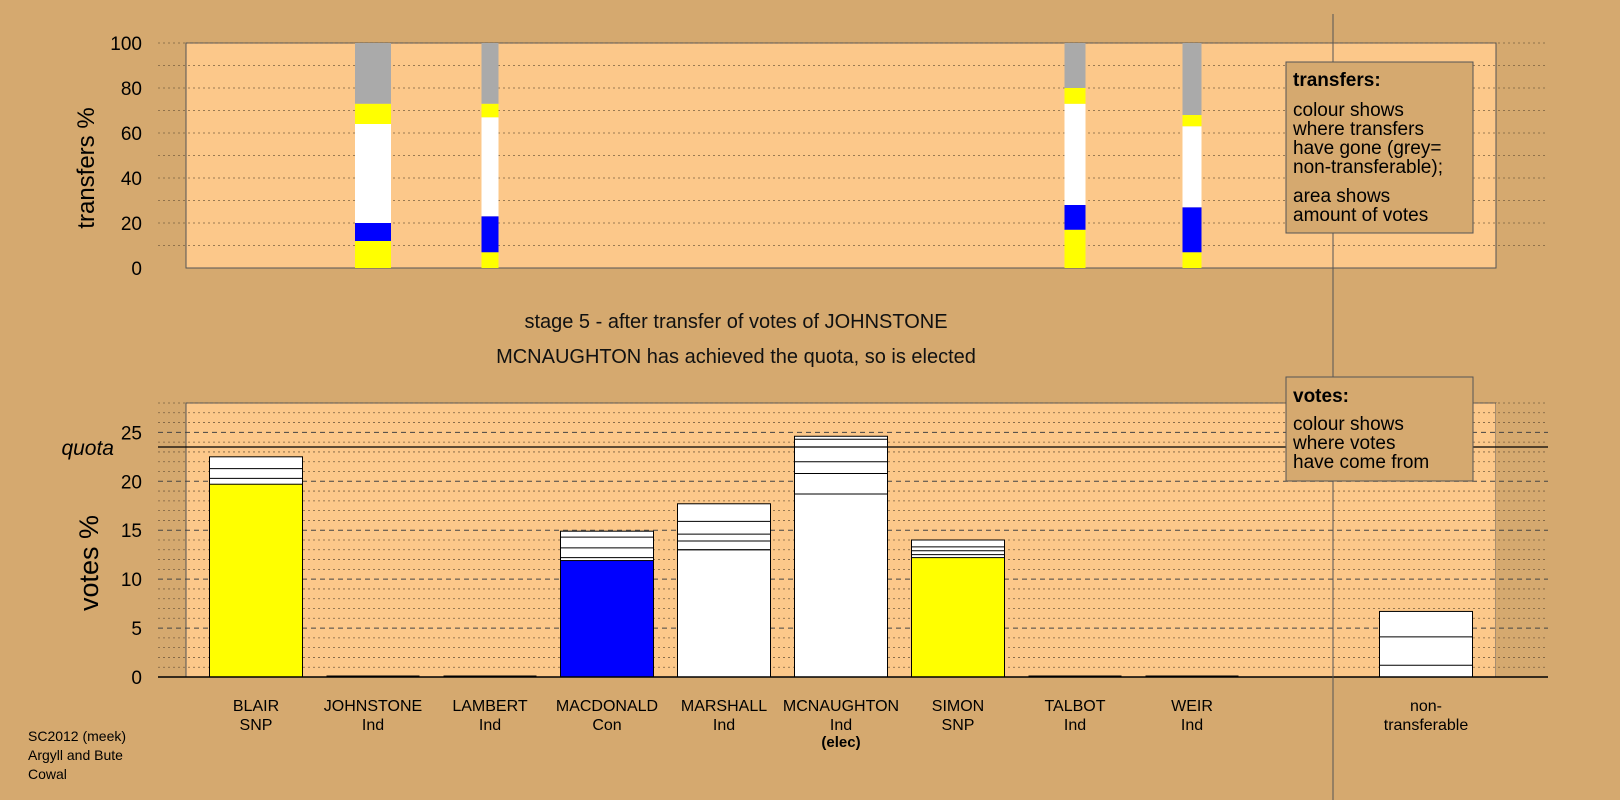 The width and height of the screenshot is (1620, 800). Describe the element at coordinates (490, 706) in the screenshot. I see `candidate-name: LAMBERT` at that location.